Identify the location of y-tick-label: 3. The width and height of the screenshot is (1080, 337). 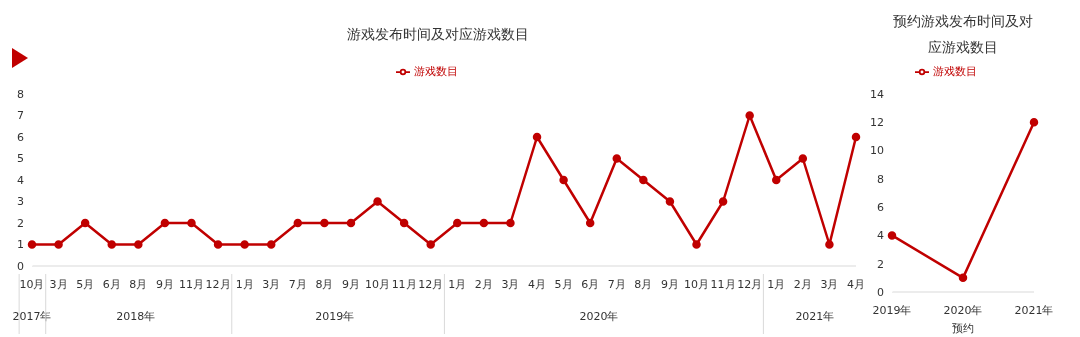
(20, 202).